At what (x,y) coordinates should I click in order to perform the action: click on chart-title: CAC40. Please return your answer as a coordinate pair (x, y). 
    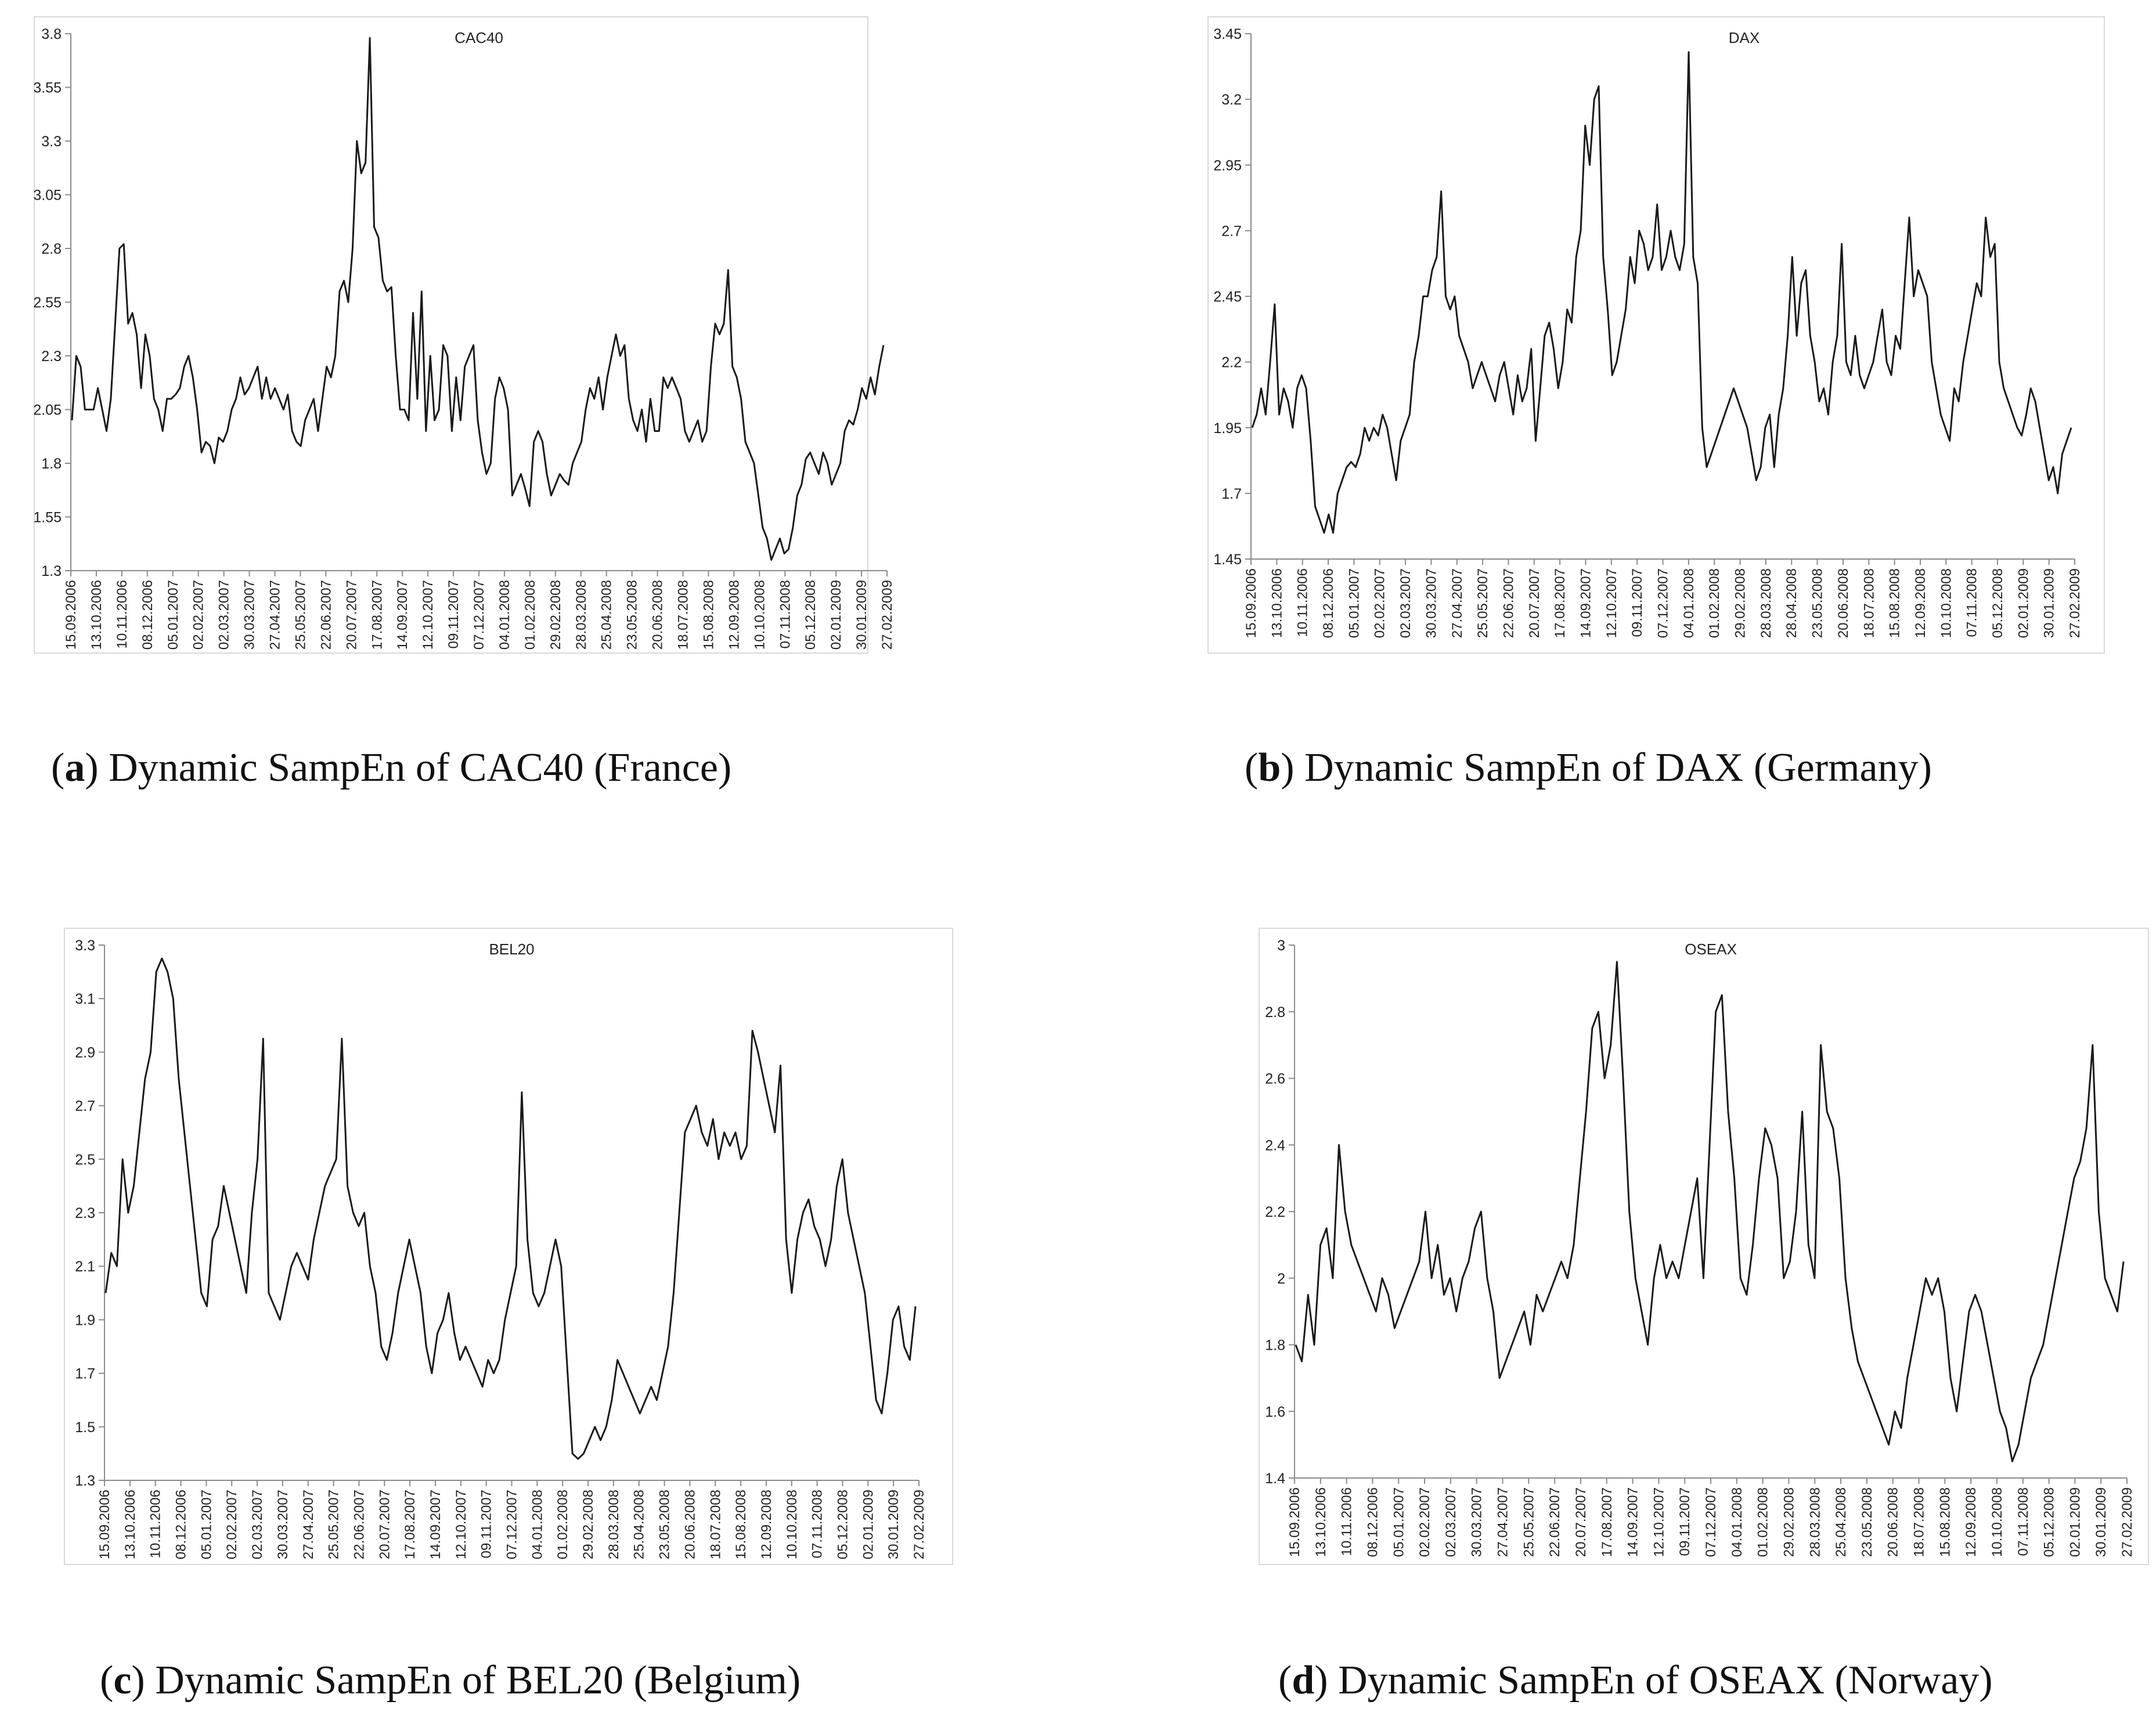
    Looking at the image, I should click on (479, 37).